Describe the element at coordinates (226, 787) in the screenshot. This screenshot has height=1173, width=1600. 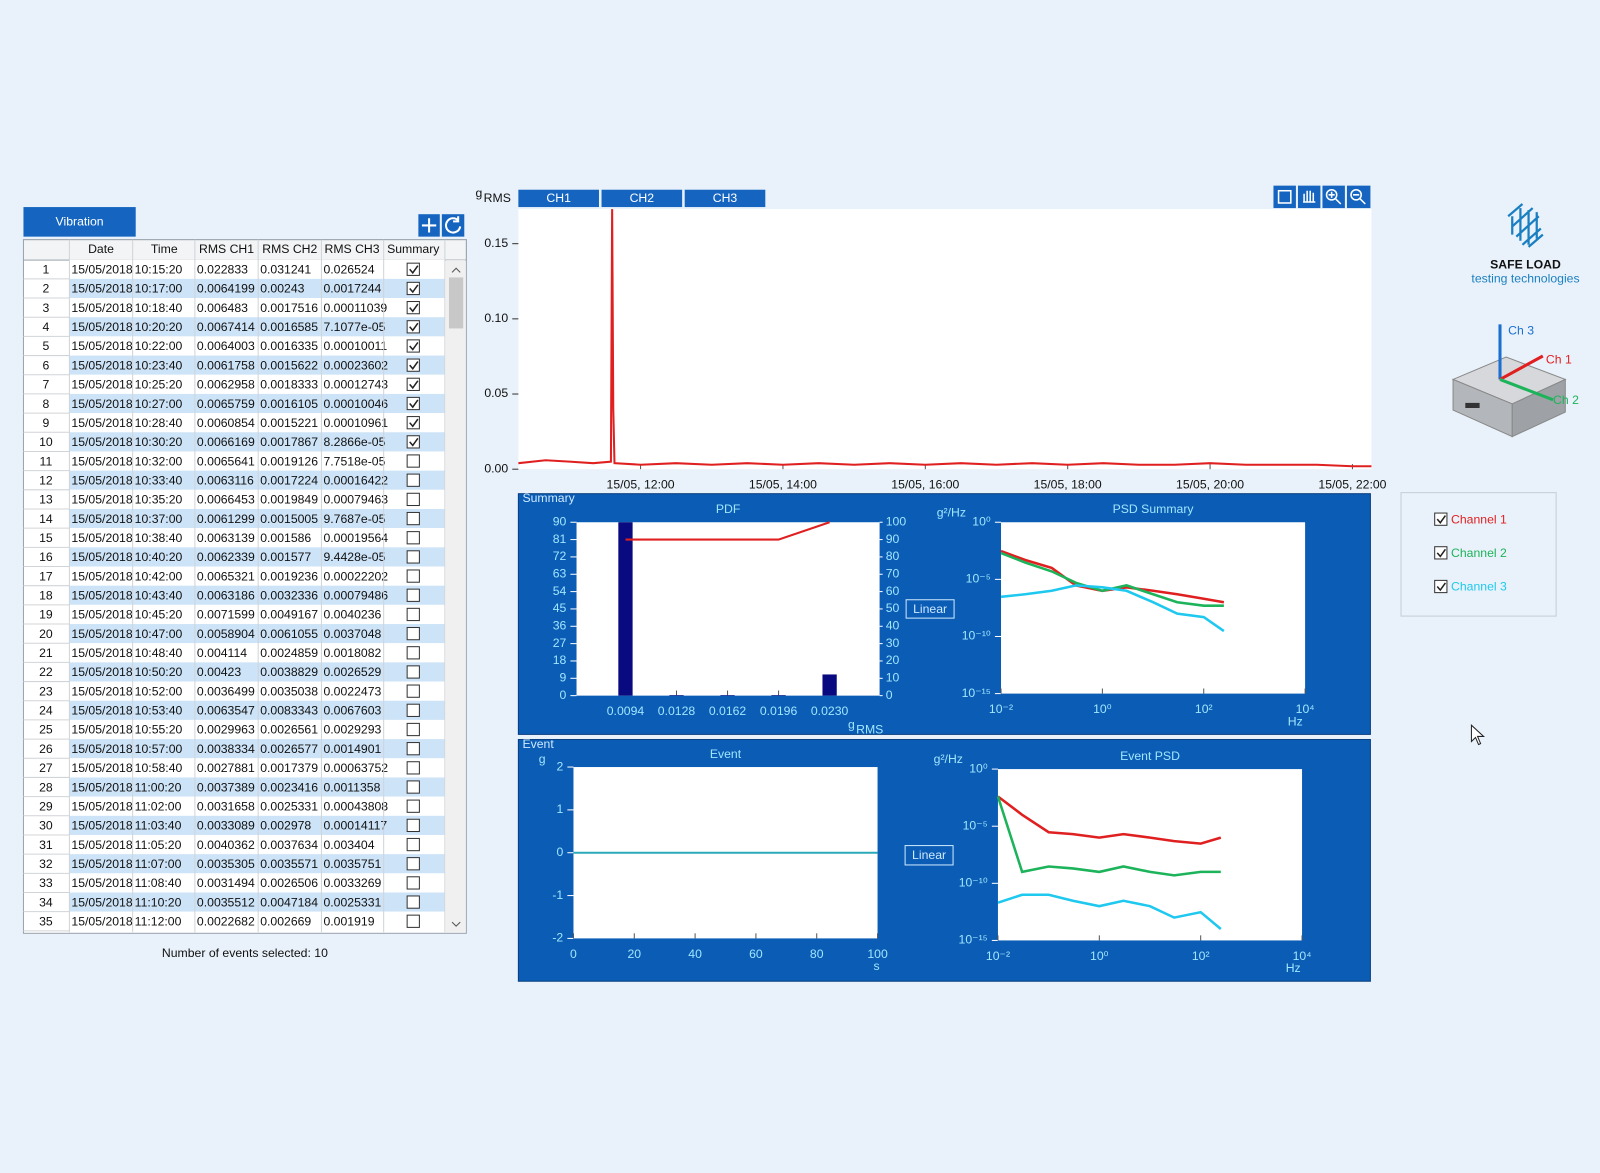
I see `cell: 0.0037389` at that location.